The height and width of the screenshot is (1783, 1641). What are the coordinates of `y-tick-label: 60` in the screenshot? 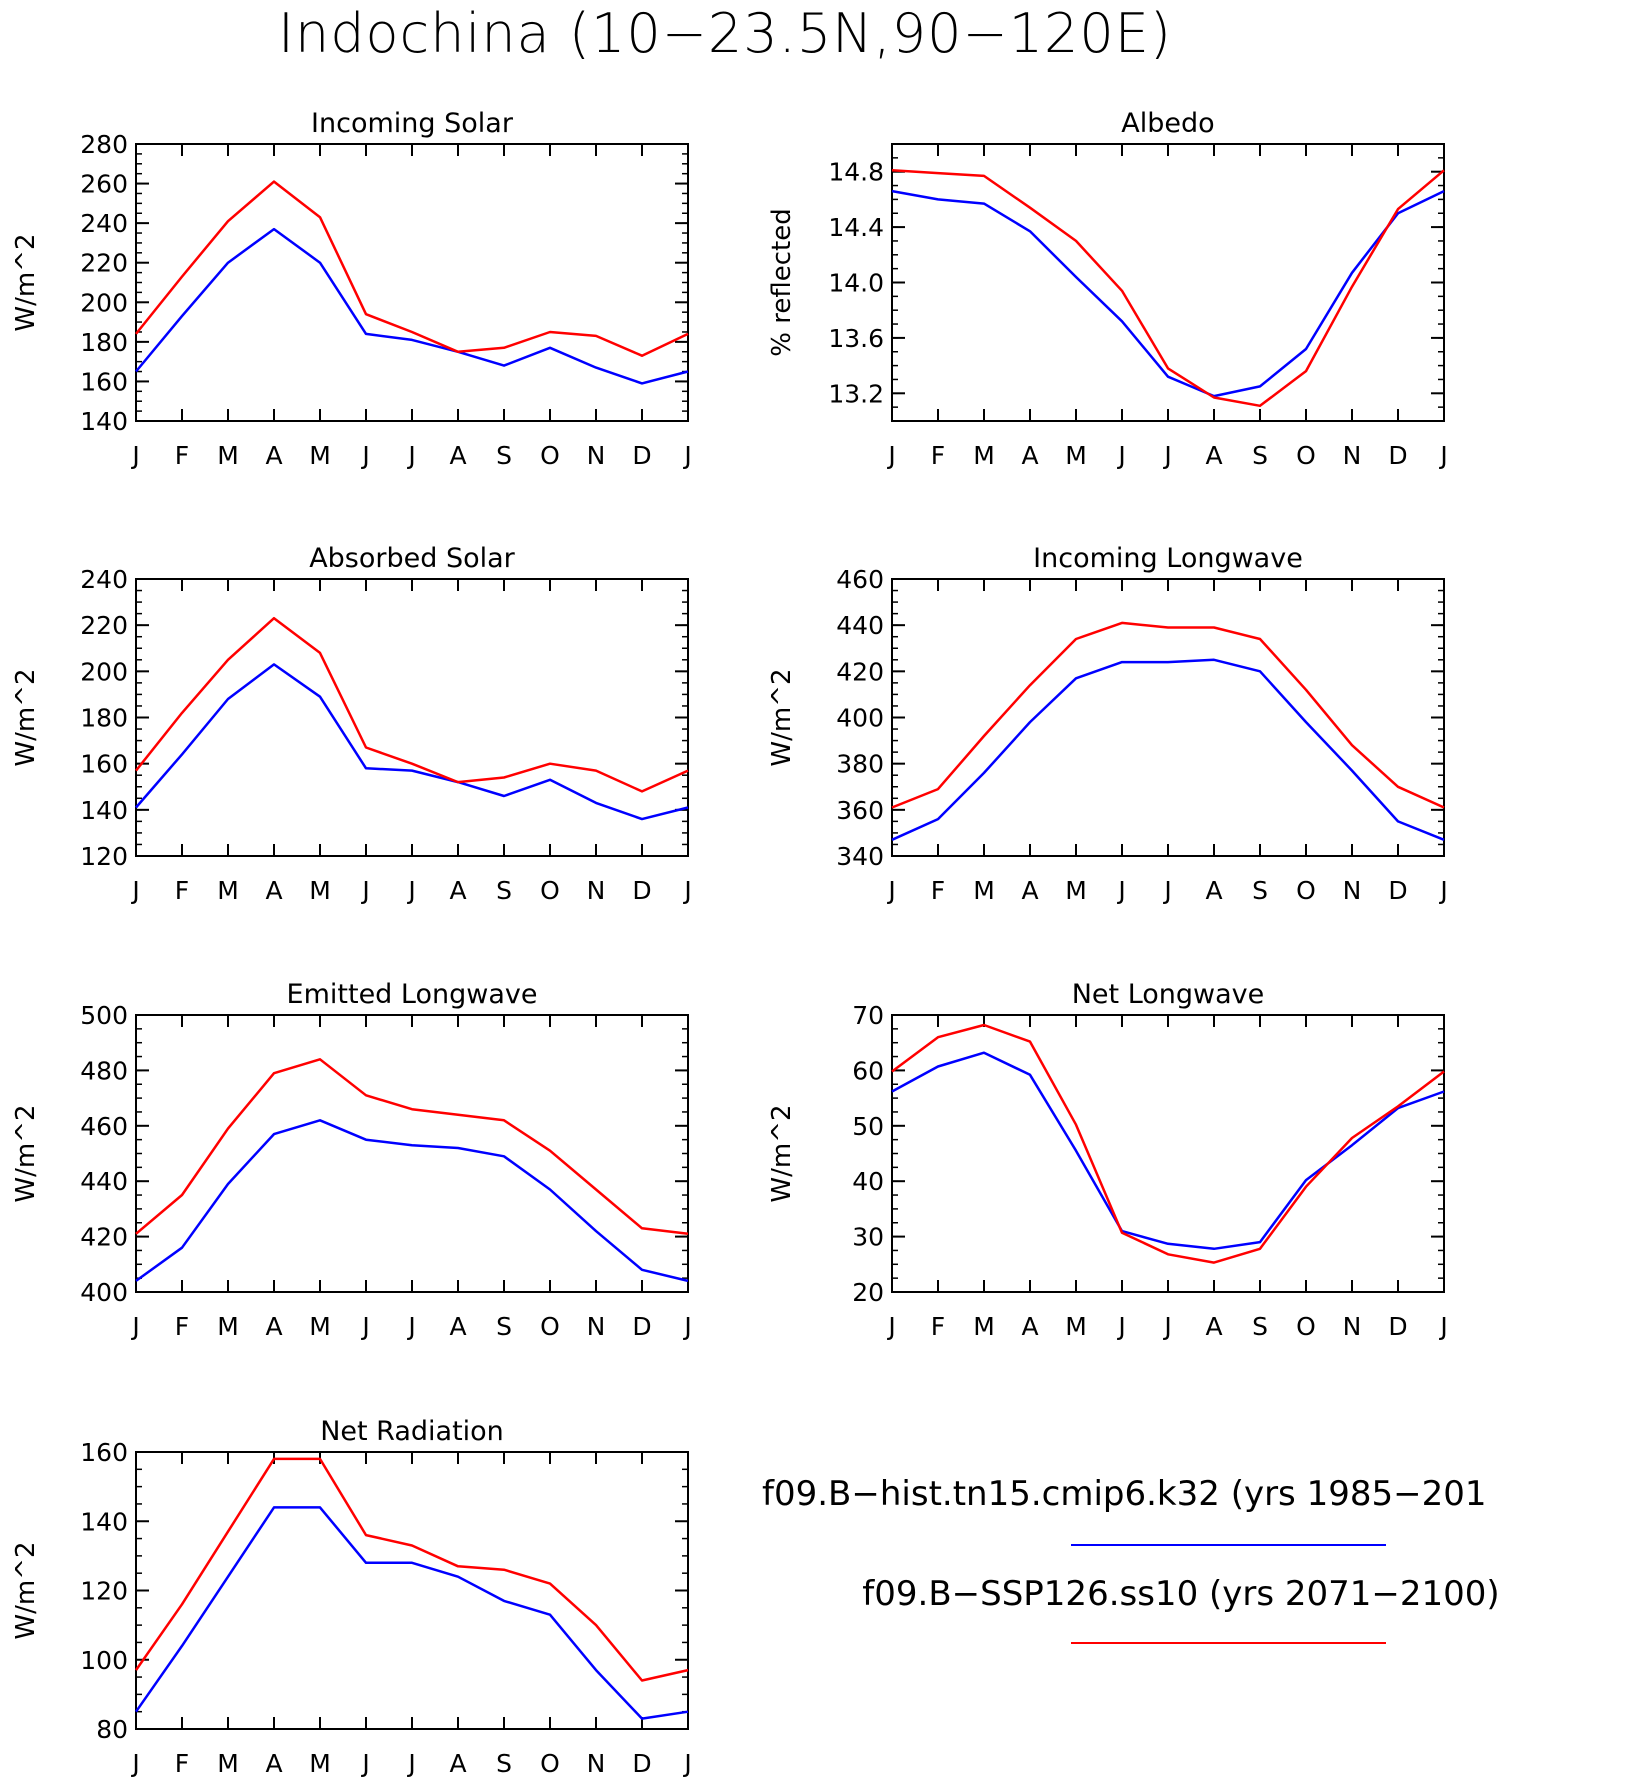 It's located at (868, 1070).